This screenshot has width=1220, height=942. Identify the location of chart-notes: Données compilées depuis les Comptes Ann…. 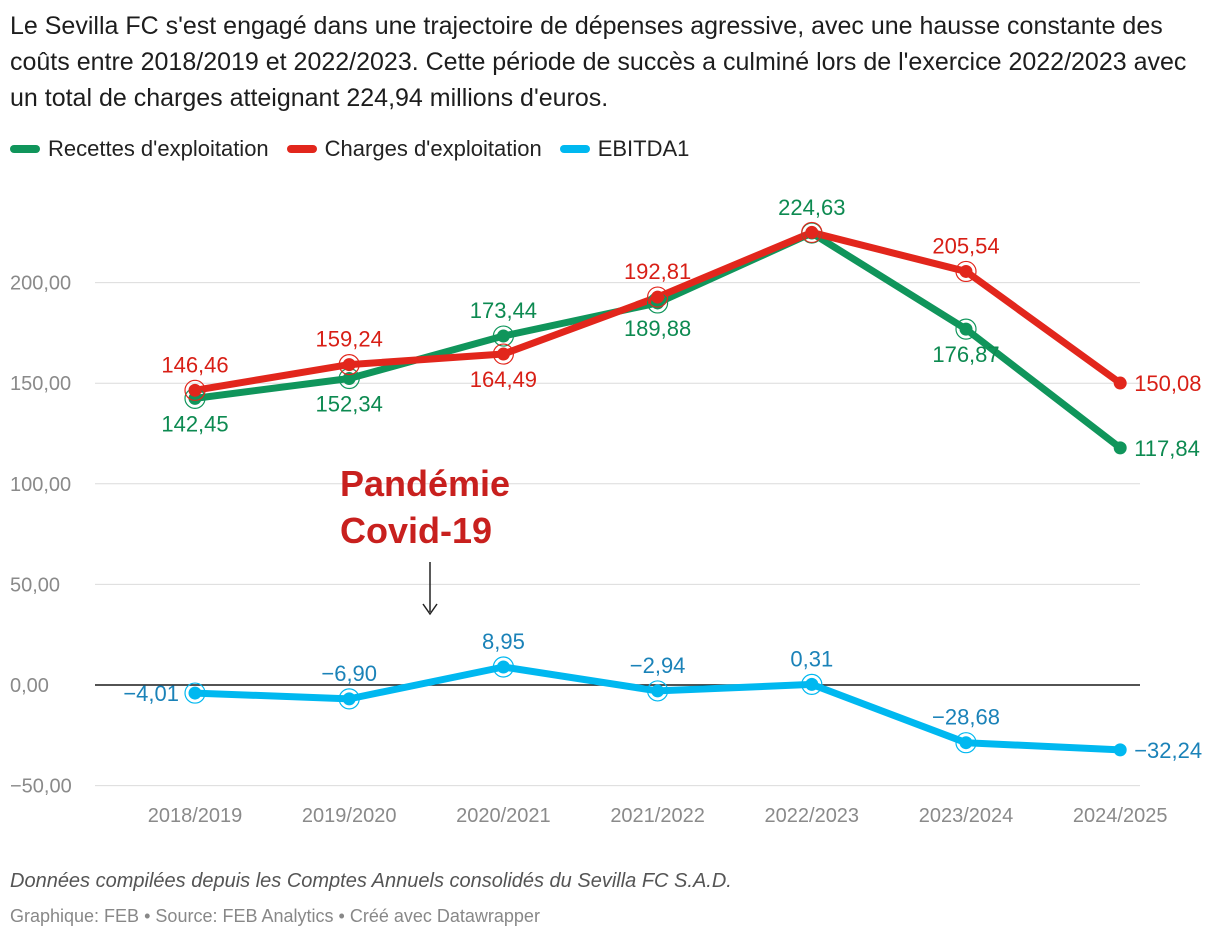
(371, 881).